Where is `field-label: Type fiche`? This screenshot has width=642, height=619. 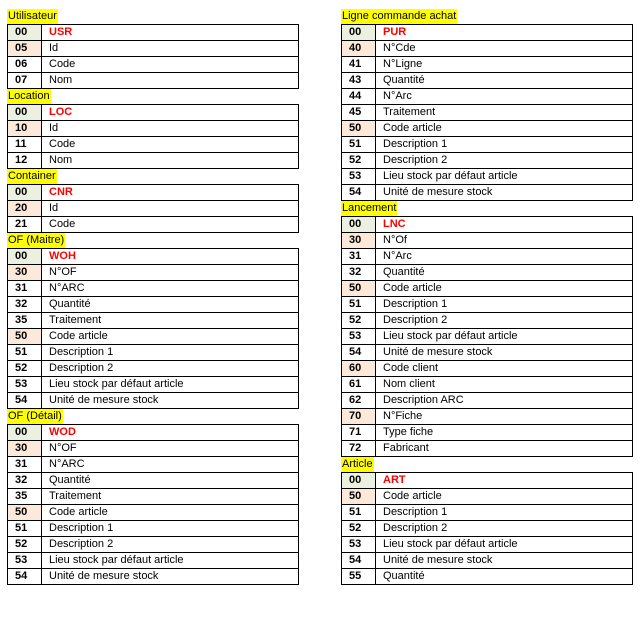
field-label: Type fiche is located at coordinates (504, 432).